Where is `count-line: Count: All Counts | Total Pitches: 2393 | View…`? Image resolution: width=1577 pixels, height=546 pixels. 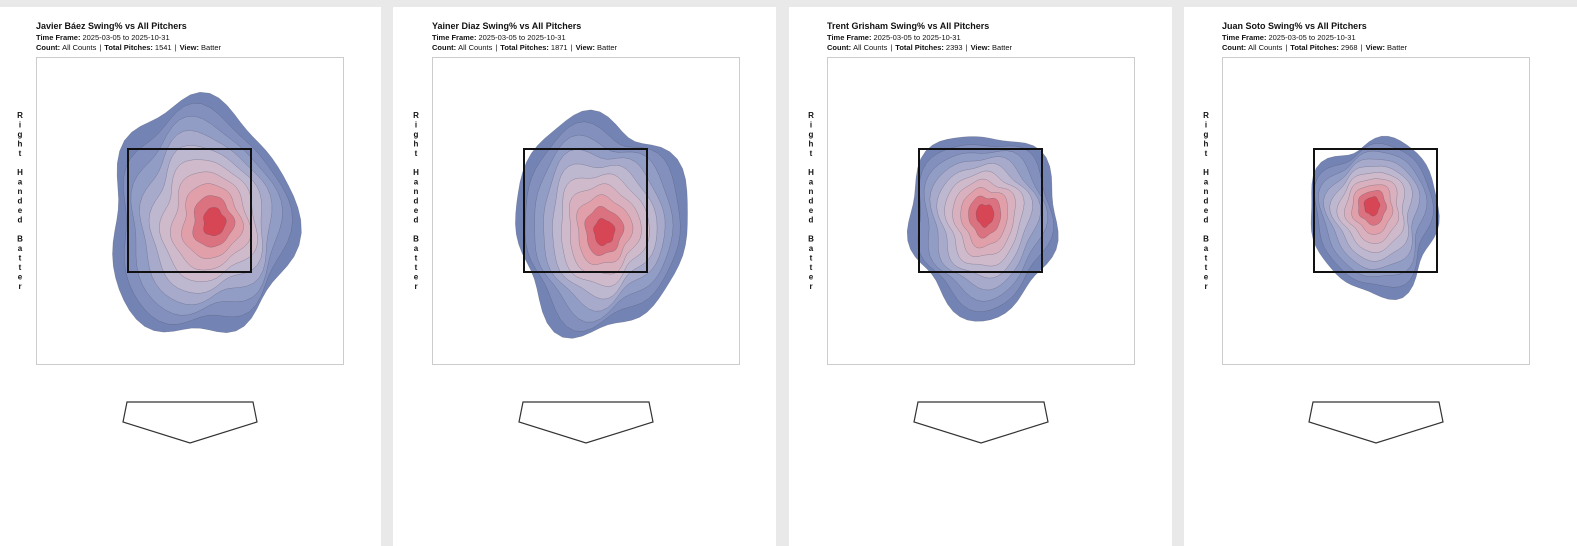
count-line: Count: All Counts | Total Pitches: 2393 | View… is located at coordinates (920, 47).